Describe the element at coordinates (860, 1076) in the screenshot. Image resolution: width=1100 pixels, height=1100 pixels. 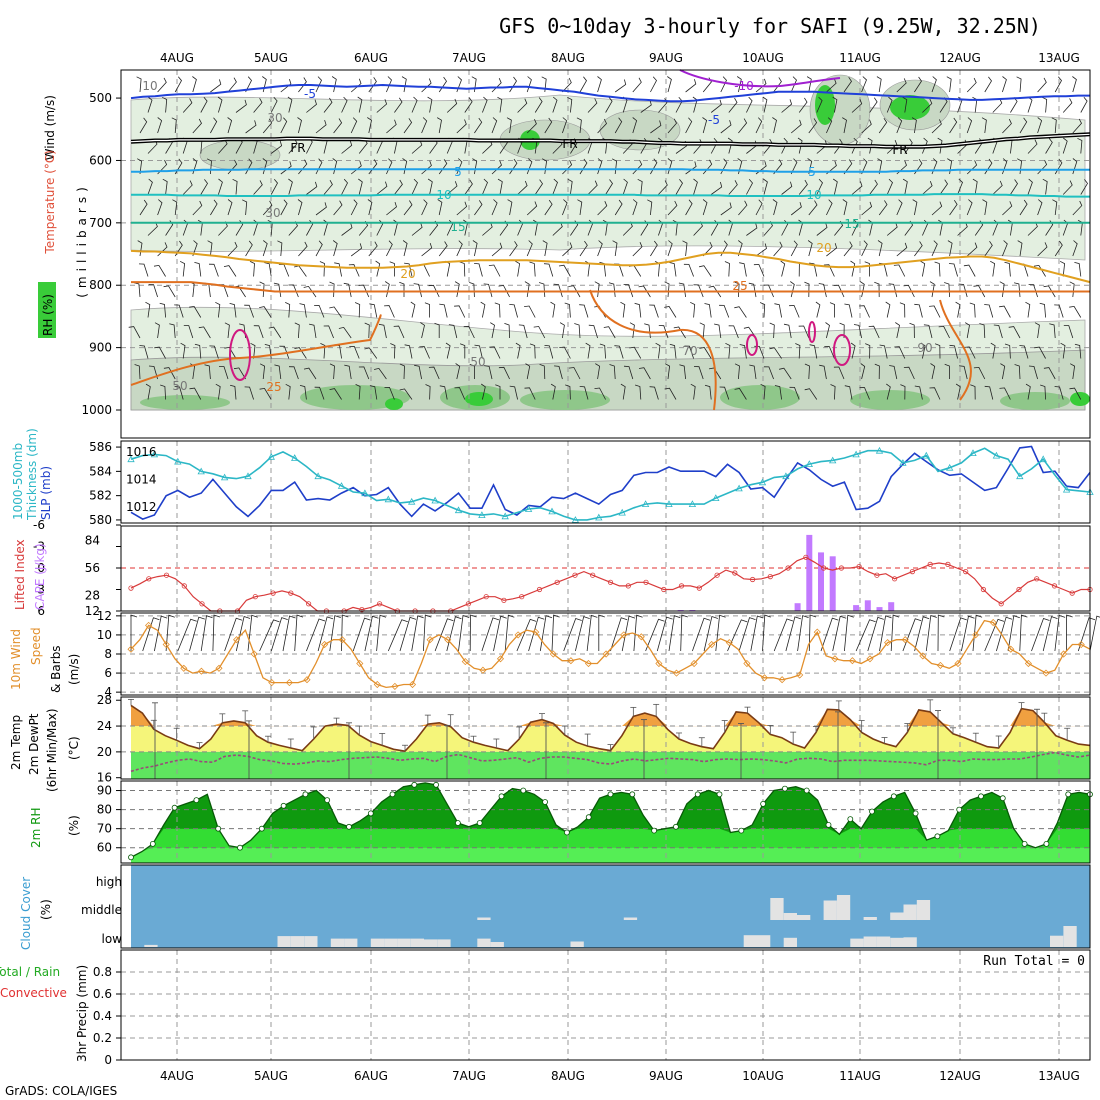
I see `bottom-date-label: 11AUG` at that location.